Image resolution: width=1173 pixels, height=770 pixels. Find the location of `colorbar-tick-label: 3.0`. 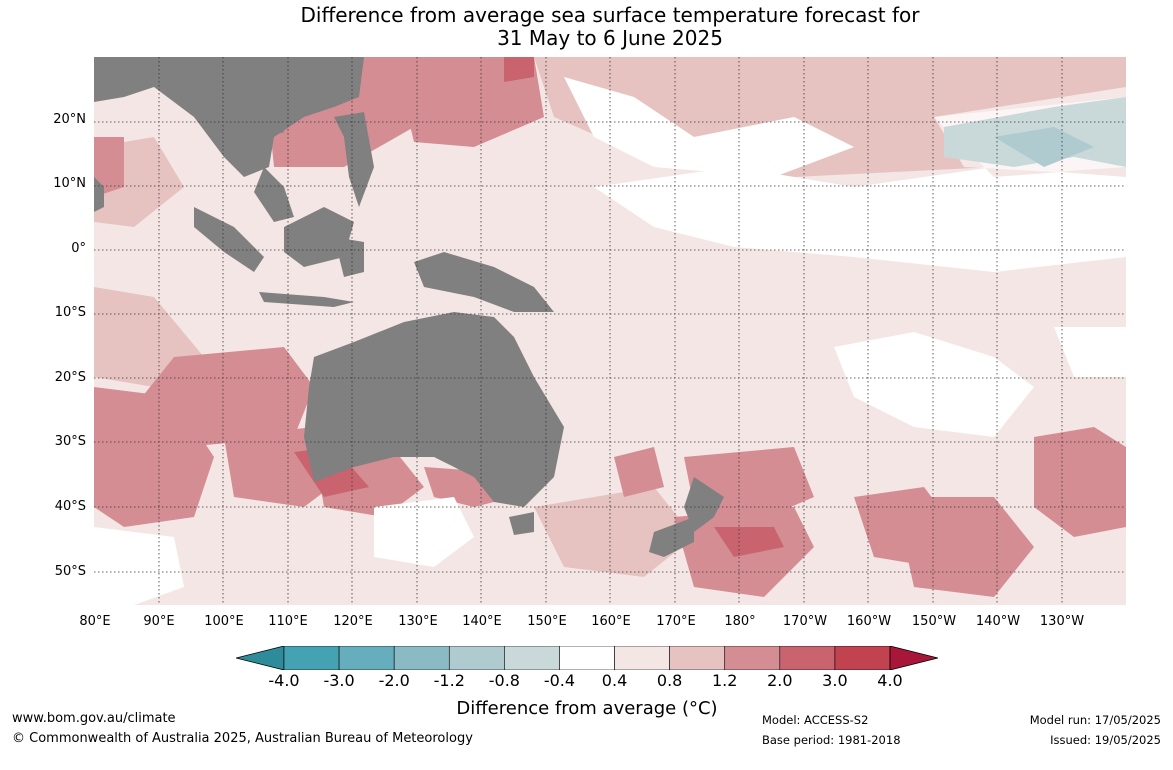

colorbar-tick-label: 3.0 is located at coordinates (835, 680).